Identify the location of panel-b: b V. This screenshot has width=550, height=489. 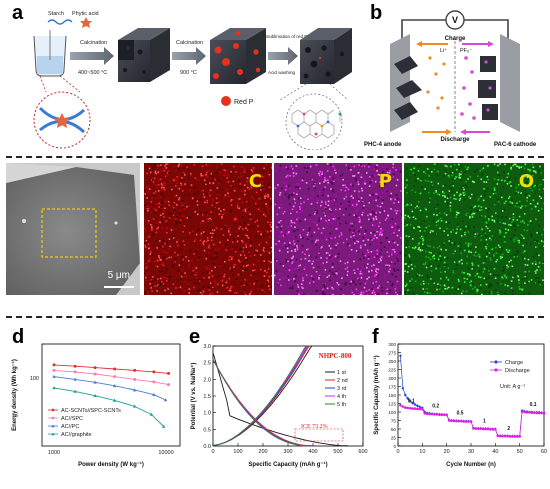
(455, 75).